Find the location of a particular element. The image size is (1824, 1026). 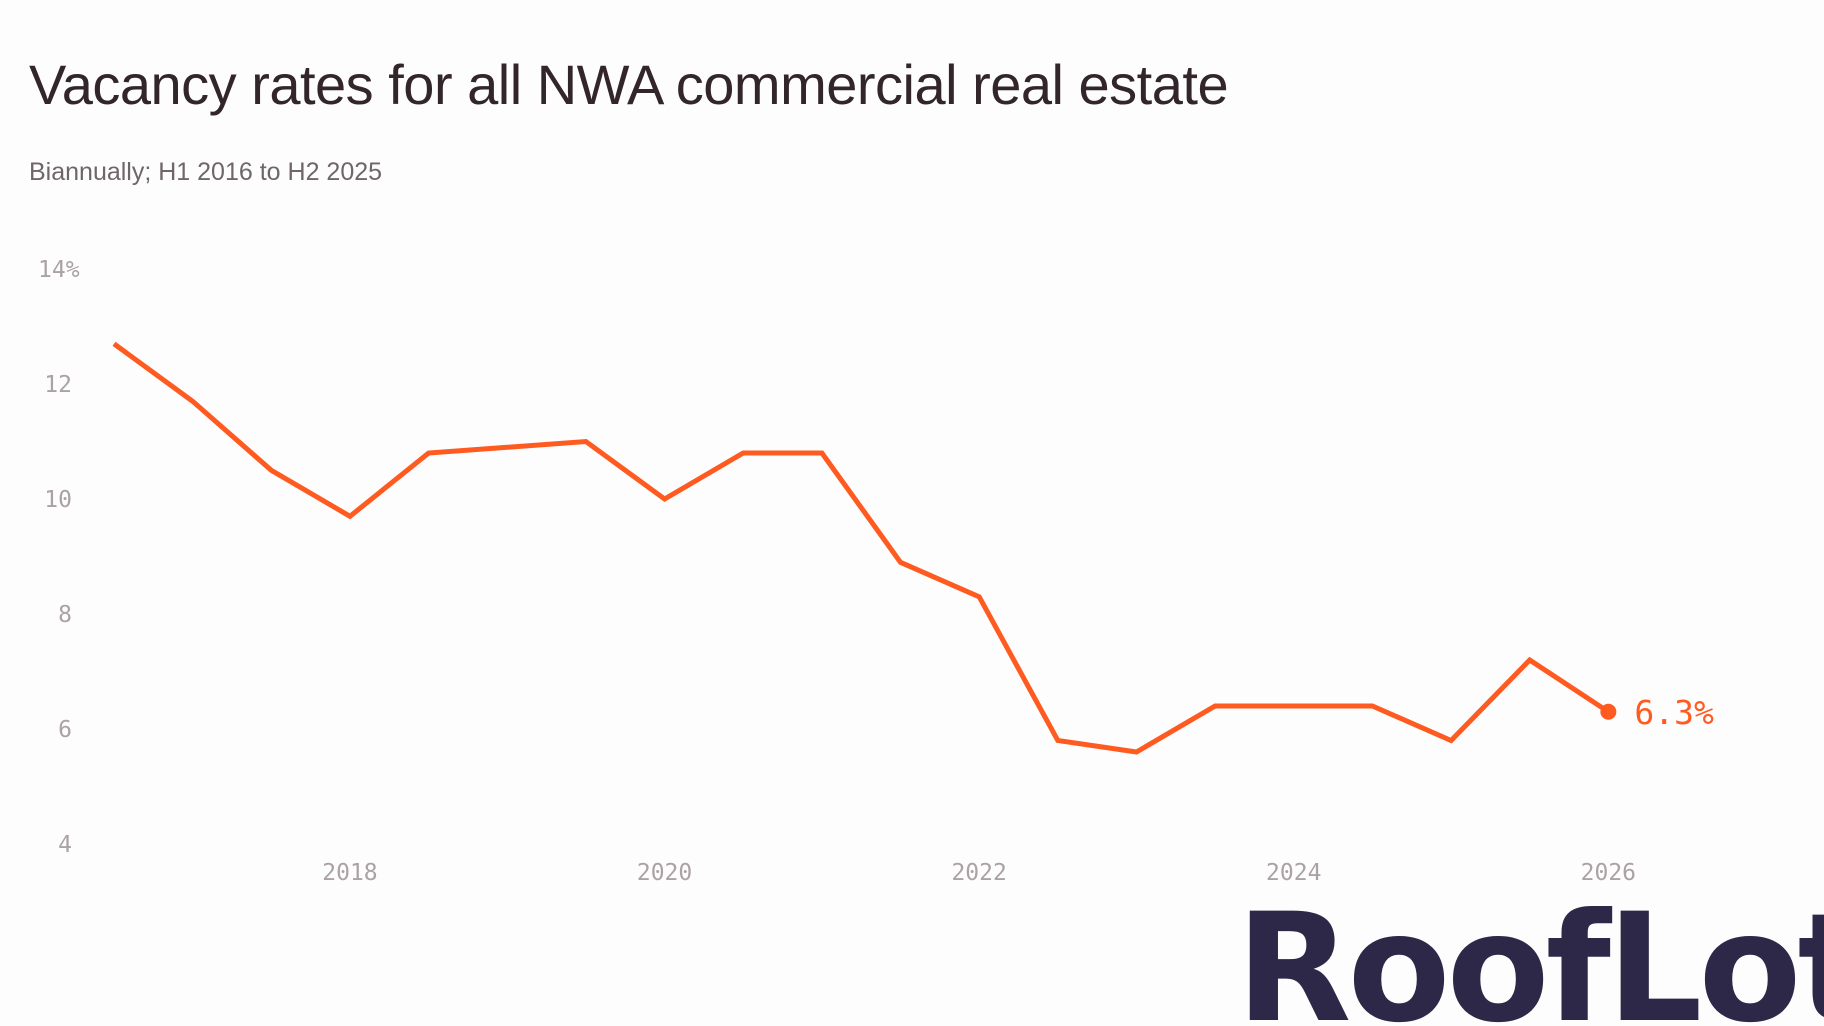

end-value-label: 6.3% is located at coordinates (1674, 712).